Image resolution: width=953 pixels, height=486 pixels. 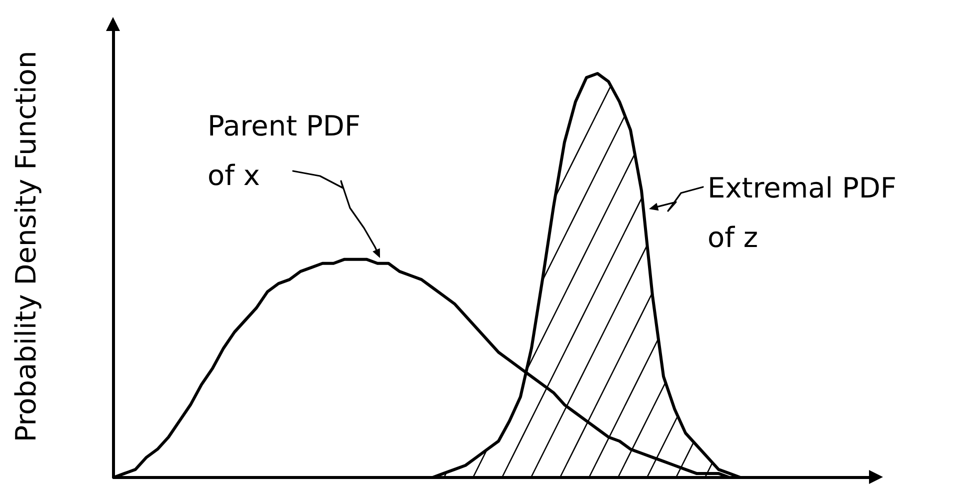 What do you see at coordinates (26, 246) in the screenshot?
I see `y-axis-title: Probability Density Function` at bounding box center [26, 246].